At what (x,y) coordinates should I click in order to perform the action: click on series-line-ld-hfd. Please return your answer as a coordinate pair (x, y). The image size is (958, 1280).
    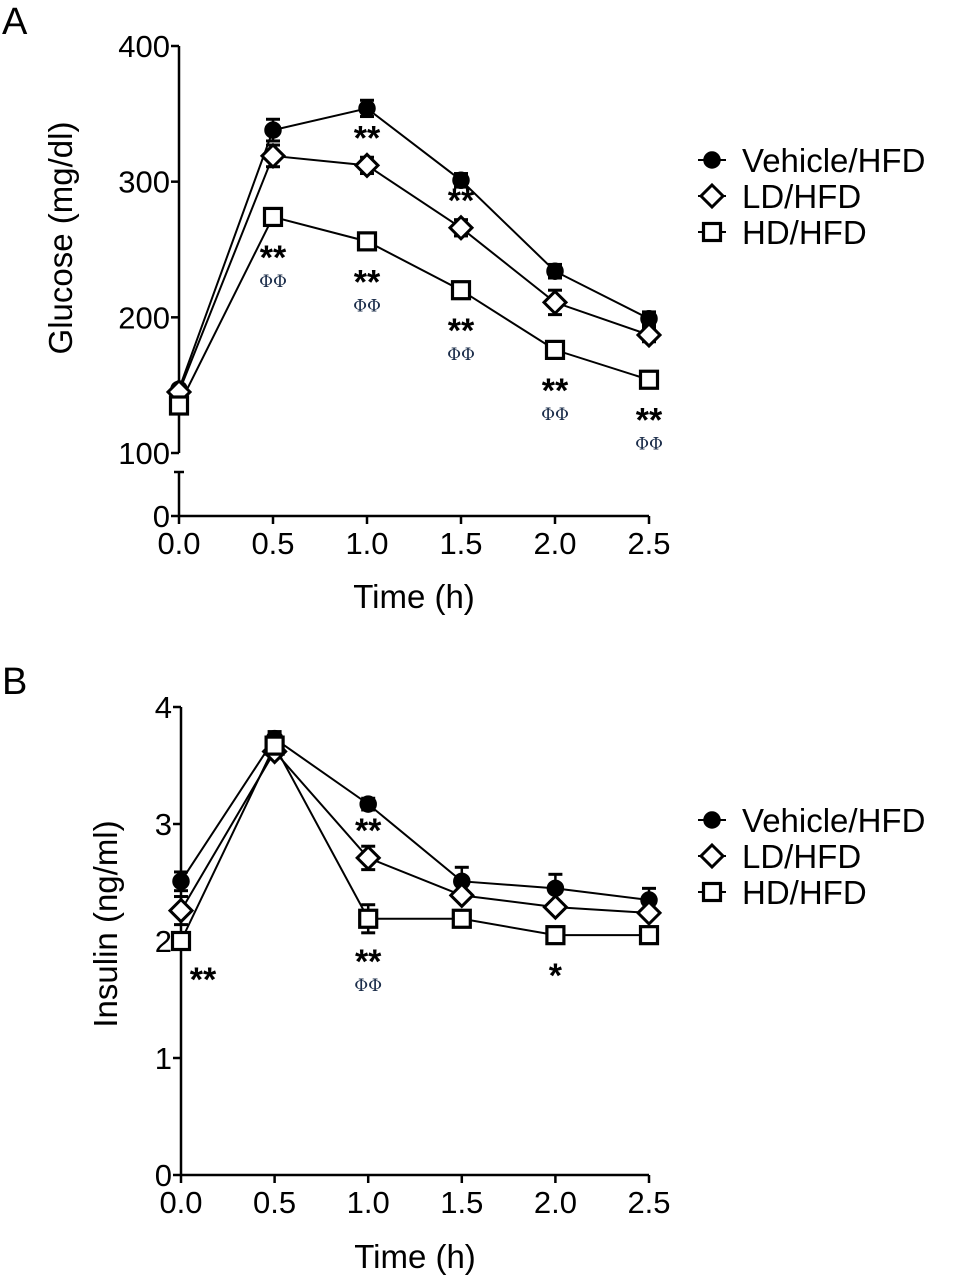
    Looking at the image, I should click on (414, 273).